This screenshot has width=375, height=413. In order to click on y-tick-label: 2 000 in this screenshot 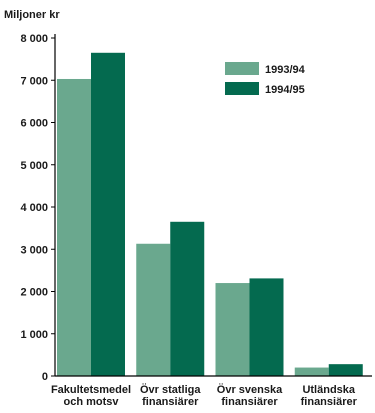, I will do `click(34, 293)`.